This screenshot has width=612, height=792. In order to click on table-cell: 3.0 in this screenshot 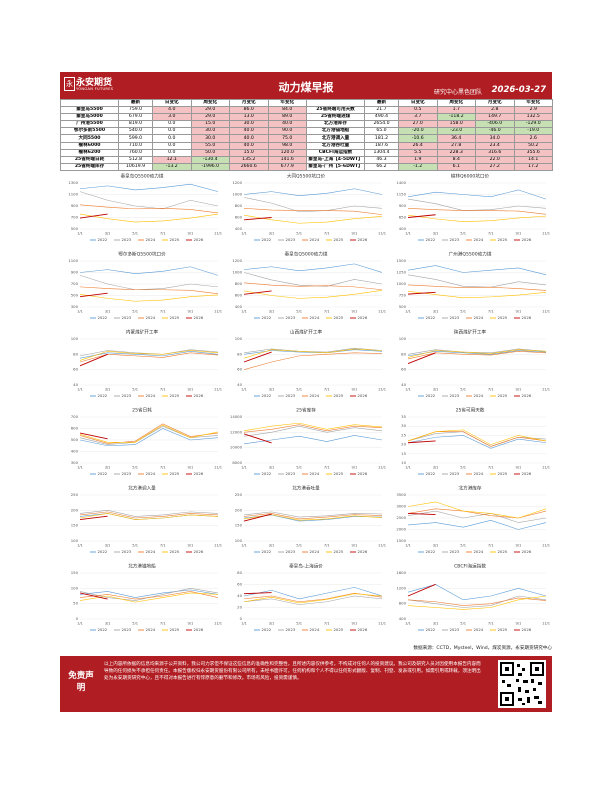, I will do `click(172, 117)`.